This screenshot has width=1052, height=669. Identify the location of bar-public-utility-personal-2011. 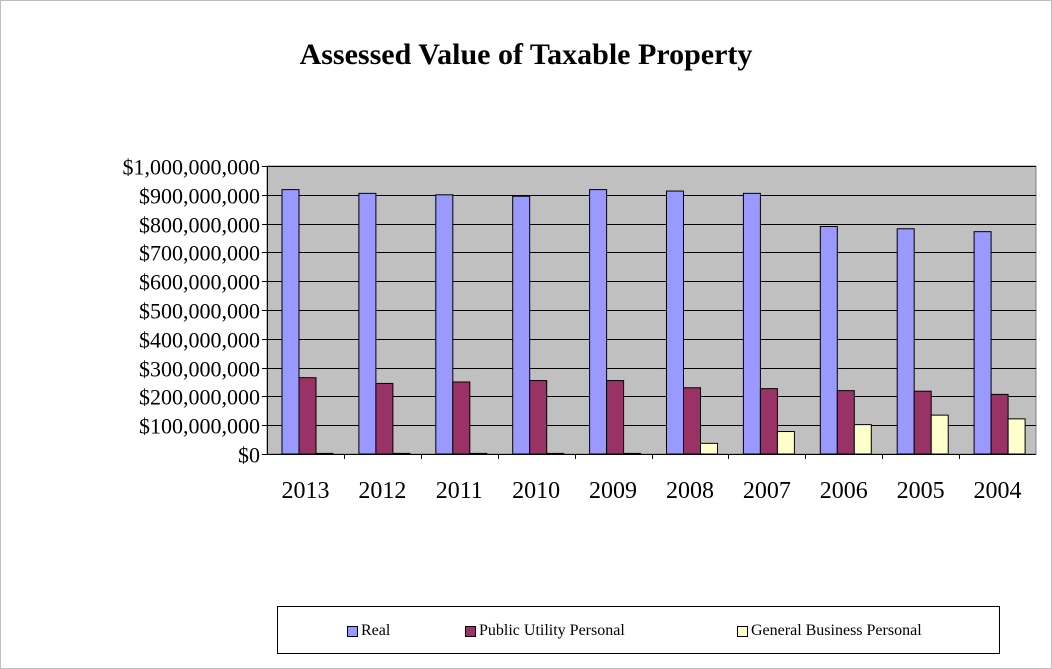
(461, 418).